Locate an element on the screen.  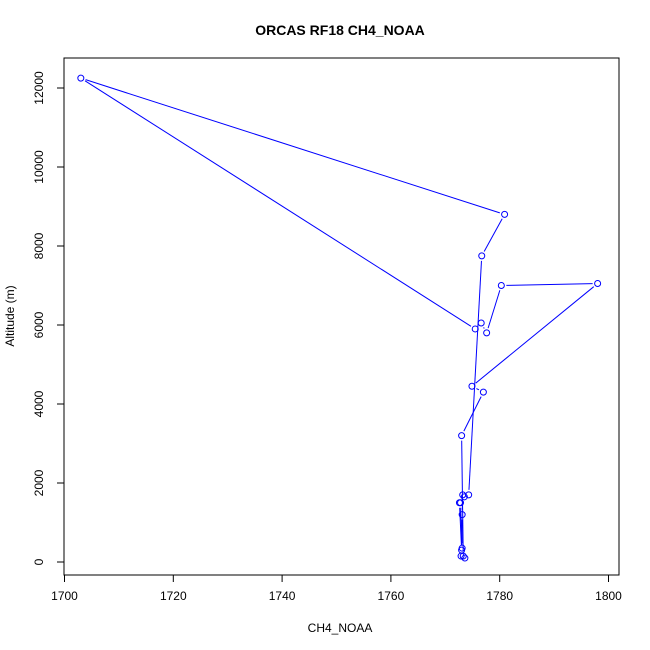
x-axis: 1700 1720 1740 1760 1780 1800 is located at coordinates (336, 588).